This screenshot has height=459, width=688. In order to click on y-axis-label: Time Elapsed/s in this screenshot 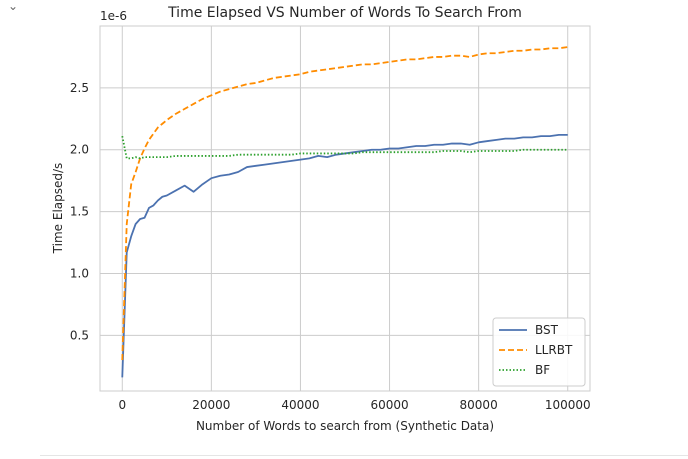, I will do `click(58, 209)`.